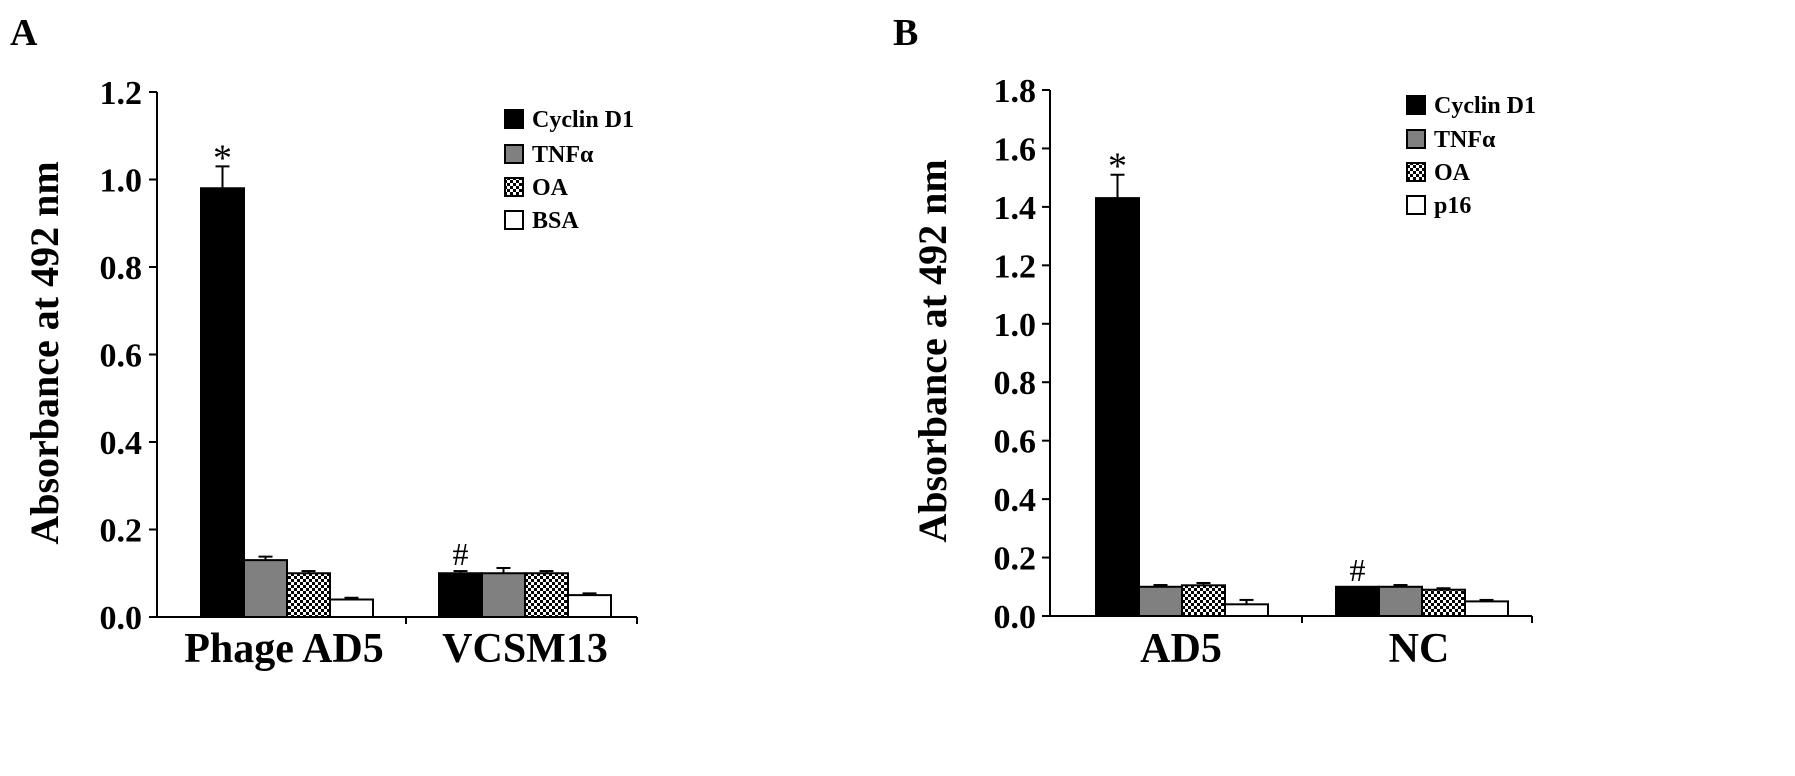 The image size is (1795, 776). What do you see at coordinates (1452, 206) in the screenshot?
I see `legend-label-p16: p16` at bounding box center [1452, 206].